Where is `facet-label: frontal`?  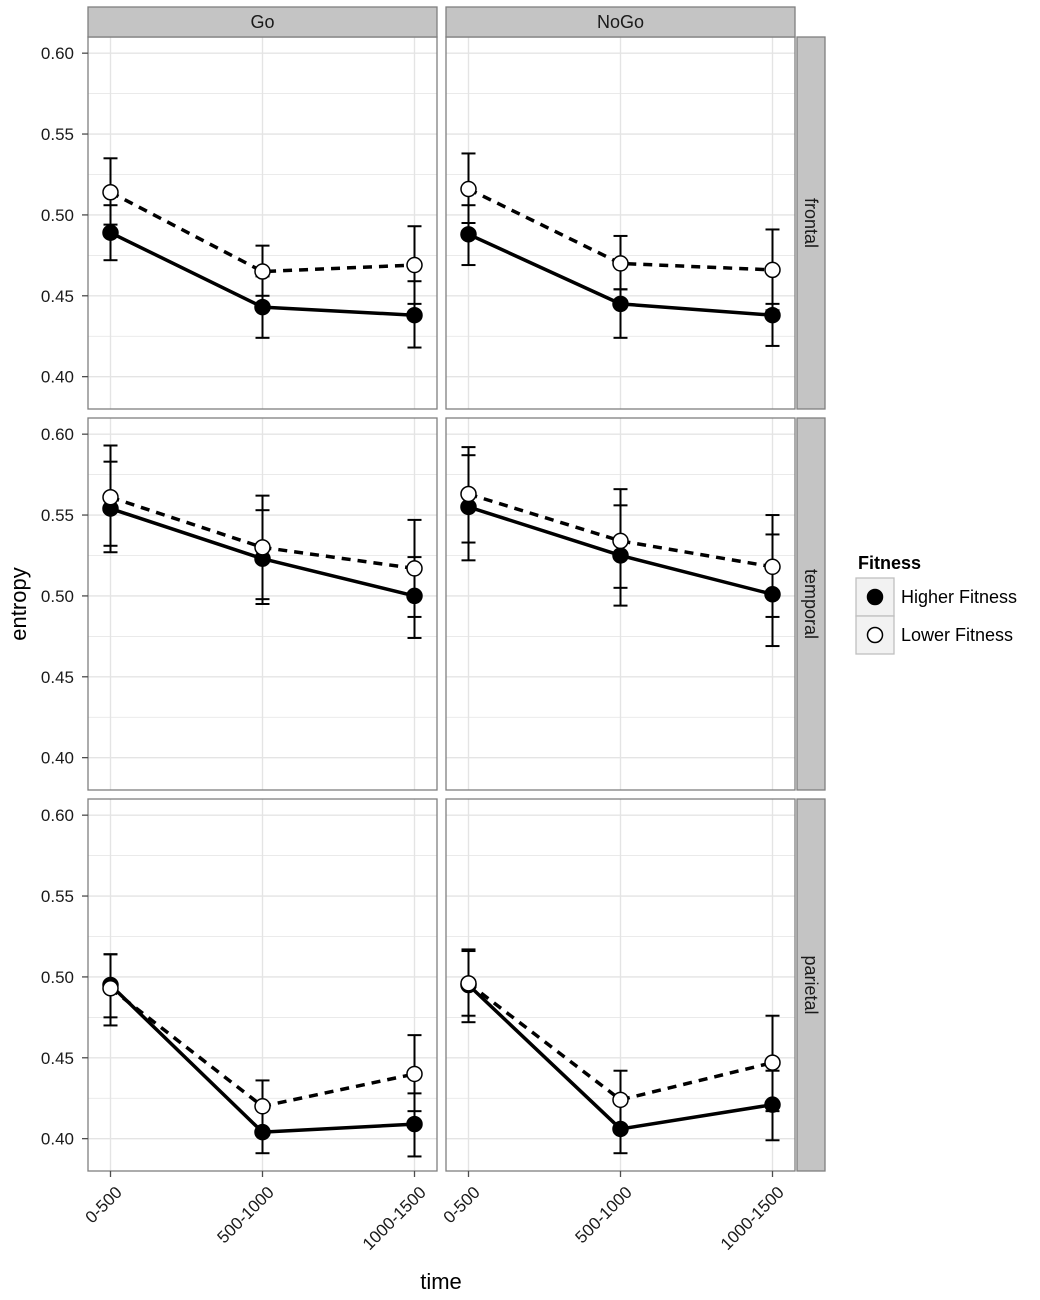
facet-label: frontal is located at coordinates (811, 223).